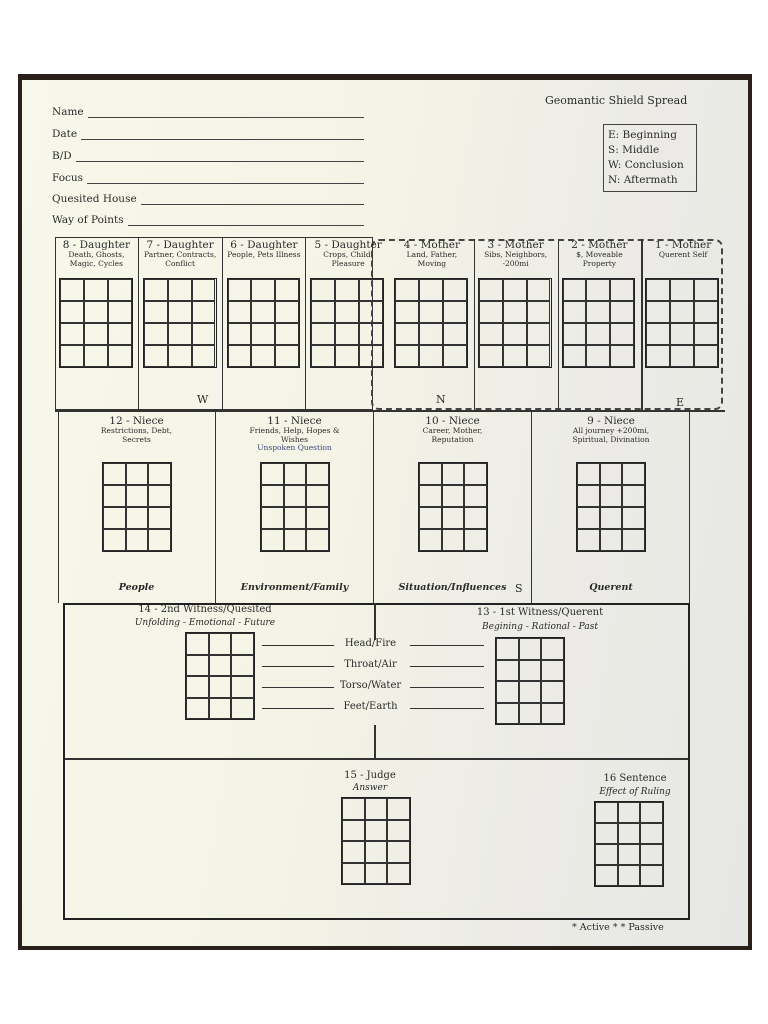 This screenshot has height=1024, width=768. Describe the element at coordinates (208, 178) in the screenshot. I see `focus-field: Focus` at that location.